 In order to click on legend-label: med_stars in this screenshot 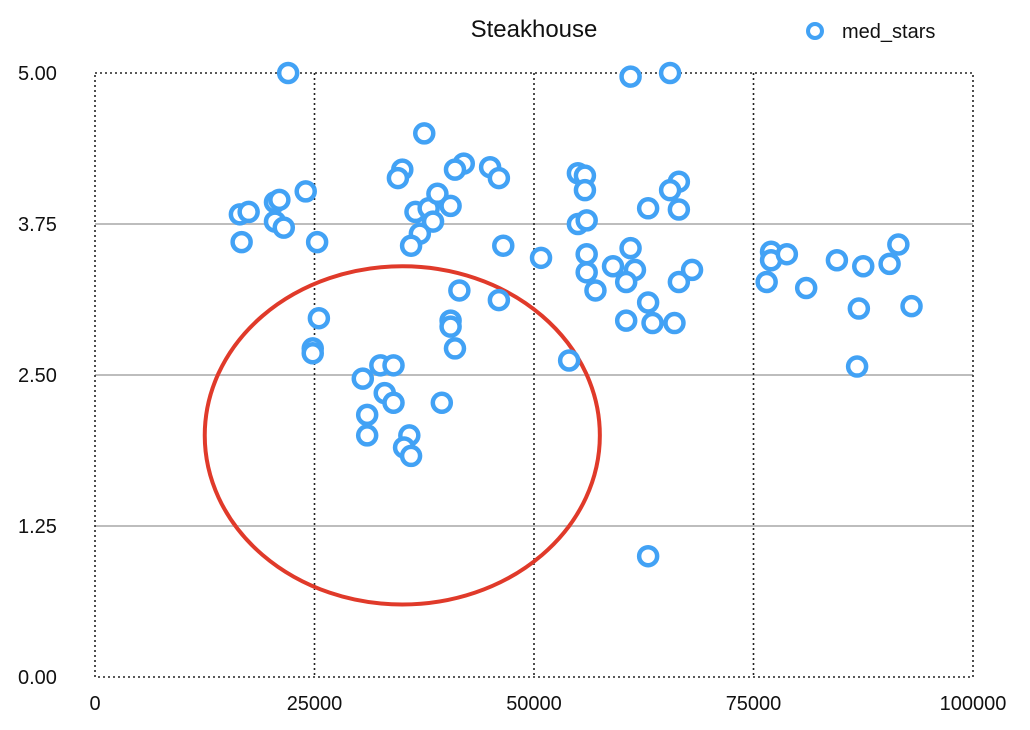, I will do `click(888, 32)`.